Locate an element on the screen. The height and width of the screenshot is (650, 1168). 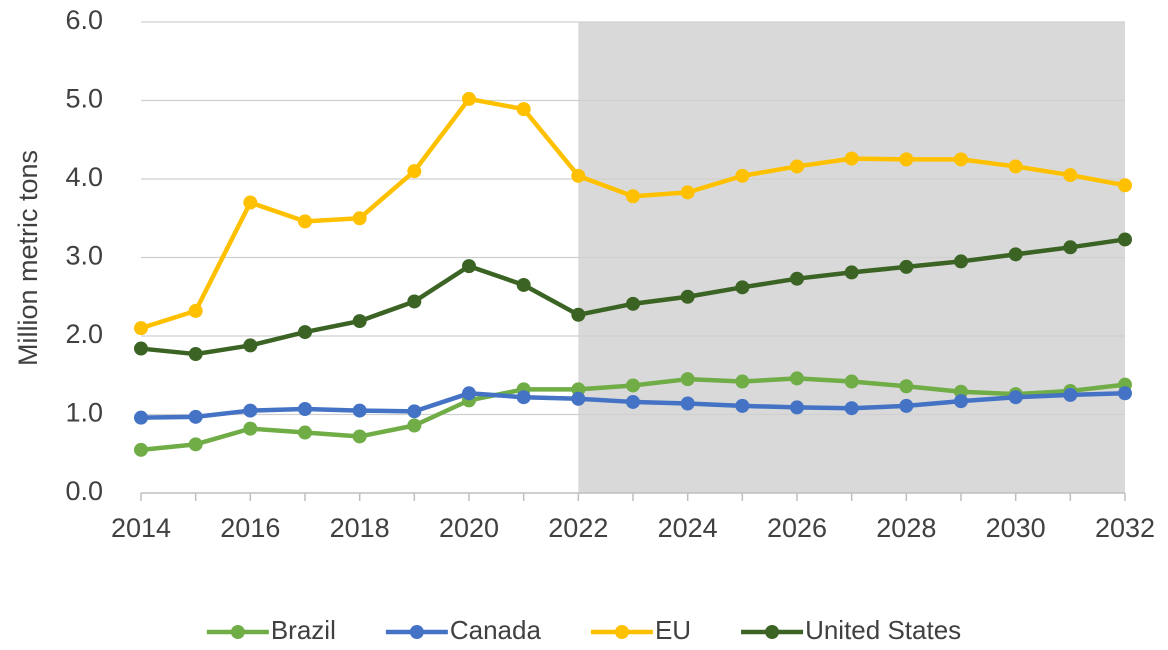
legend-label: United States is located at coordinates (883, 630).